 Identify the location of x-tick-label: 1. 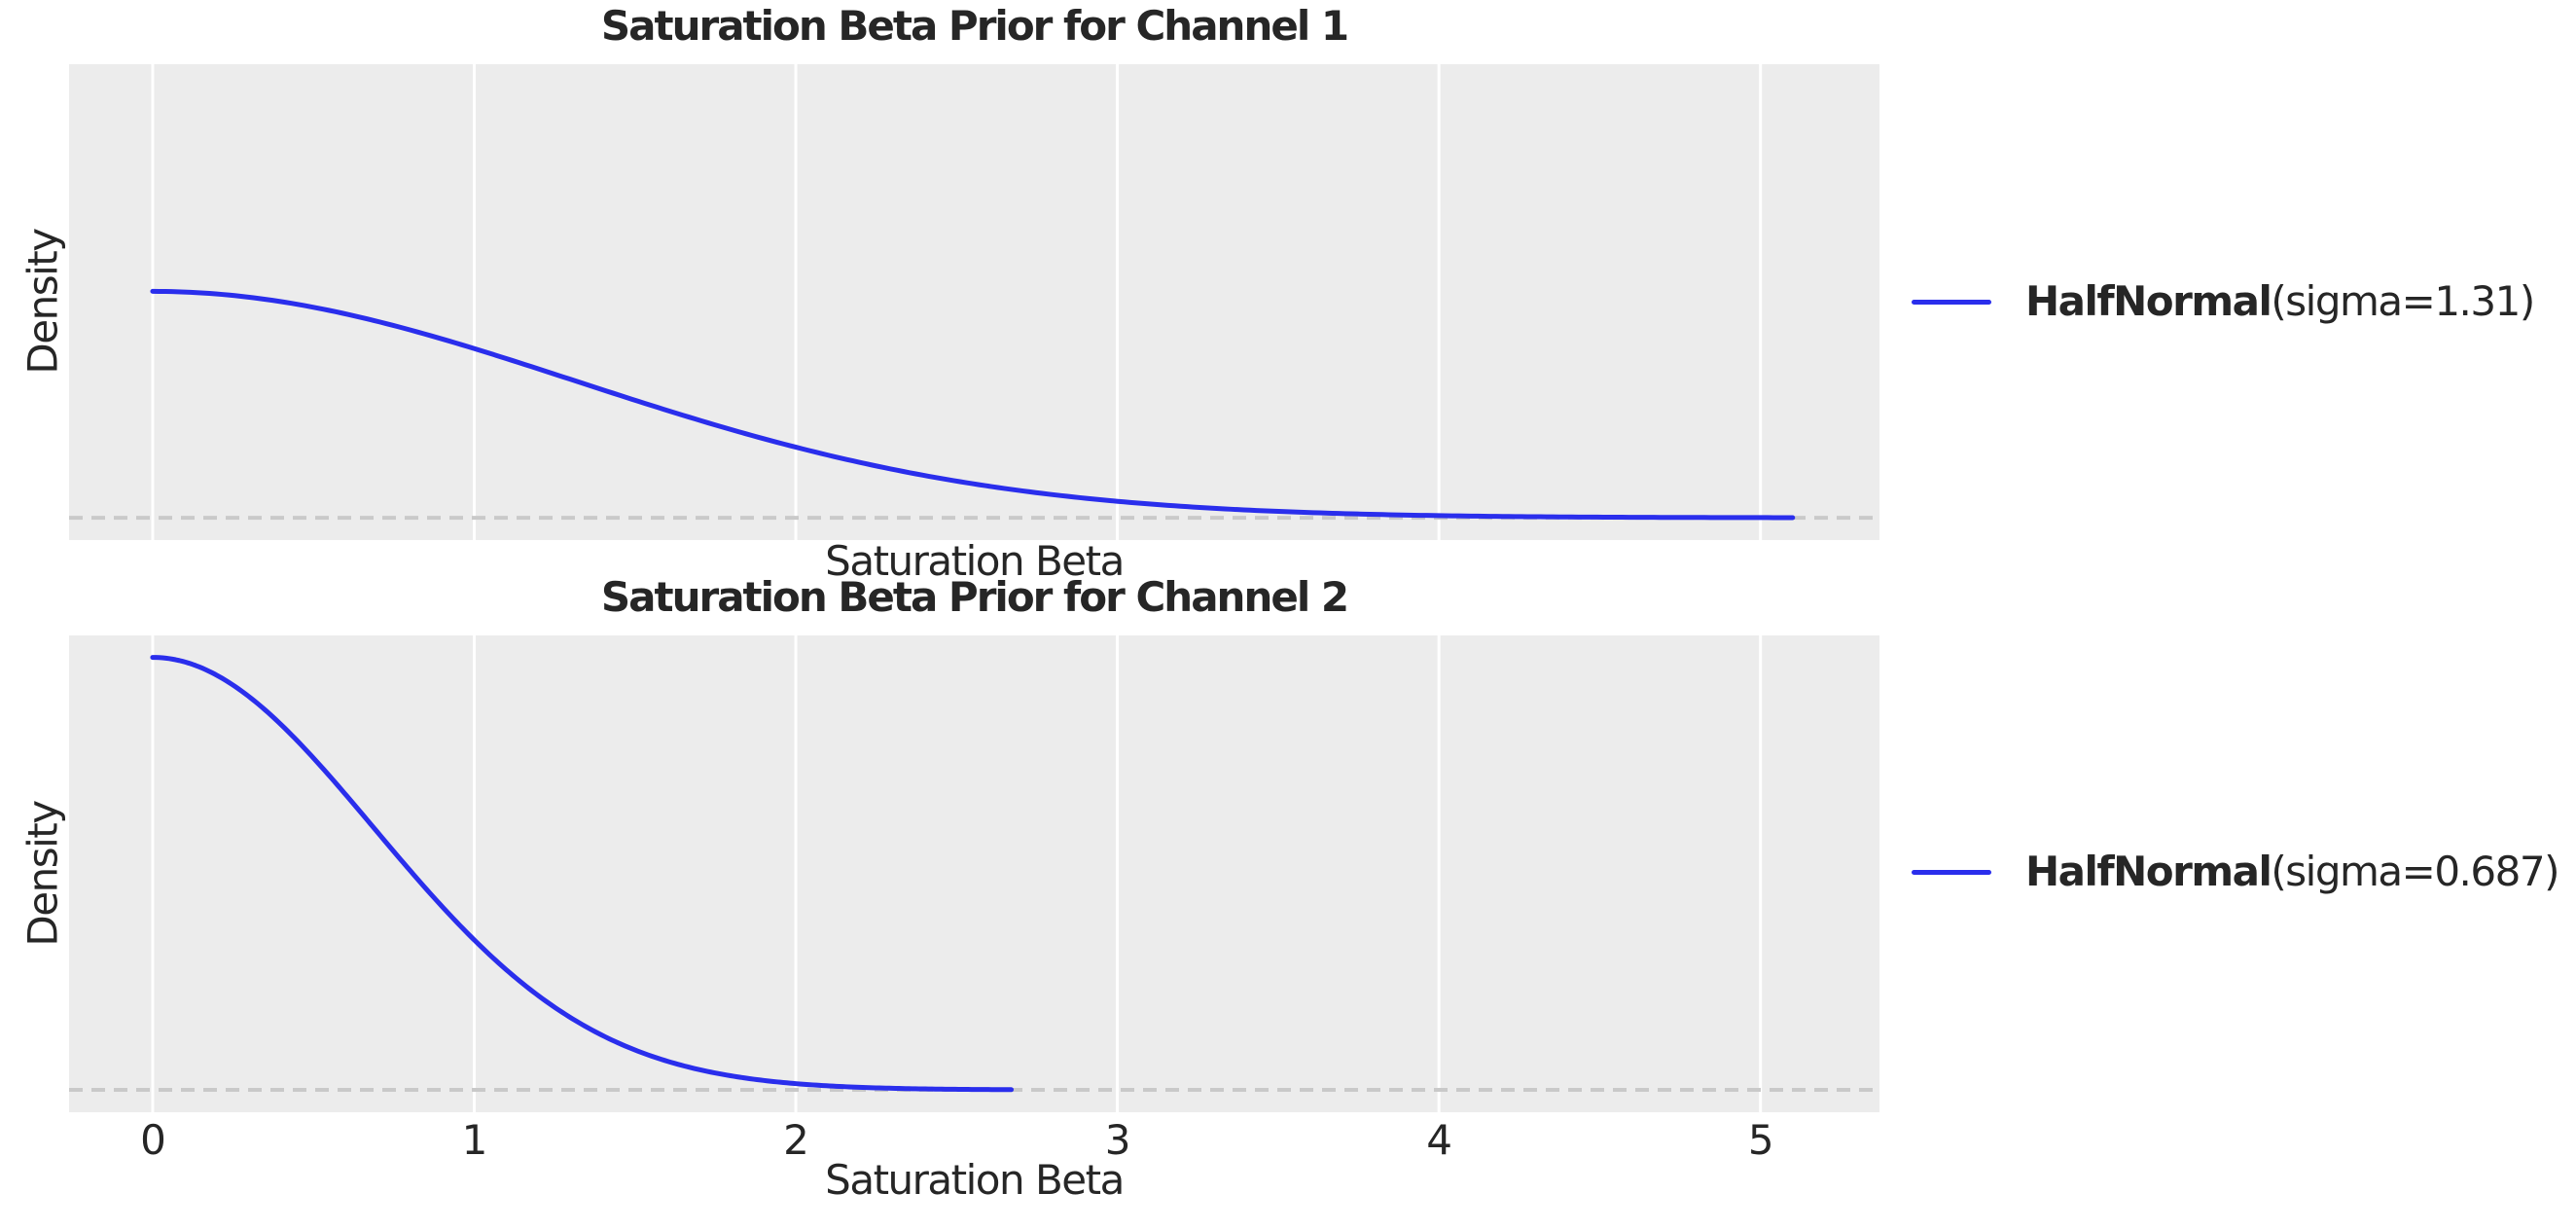
(474, 1140).